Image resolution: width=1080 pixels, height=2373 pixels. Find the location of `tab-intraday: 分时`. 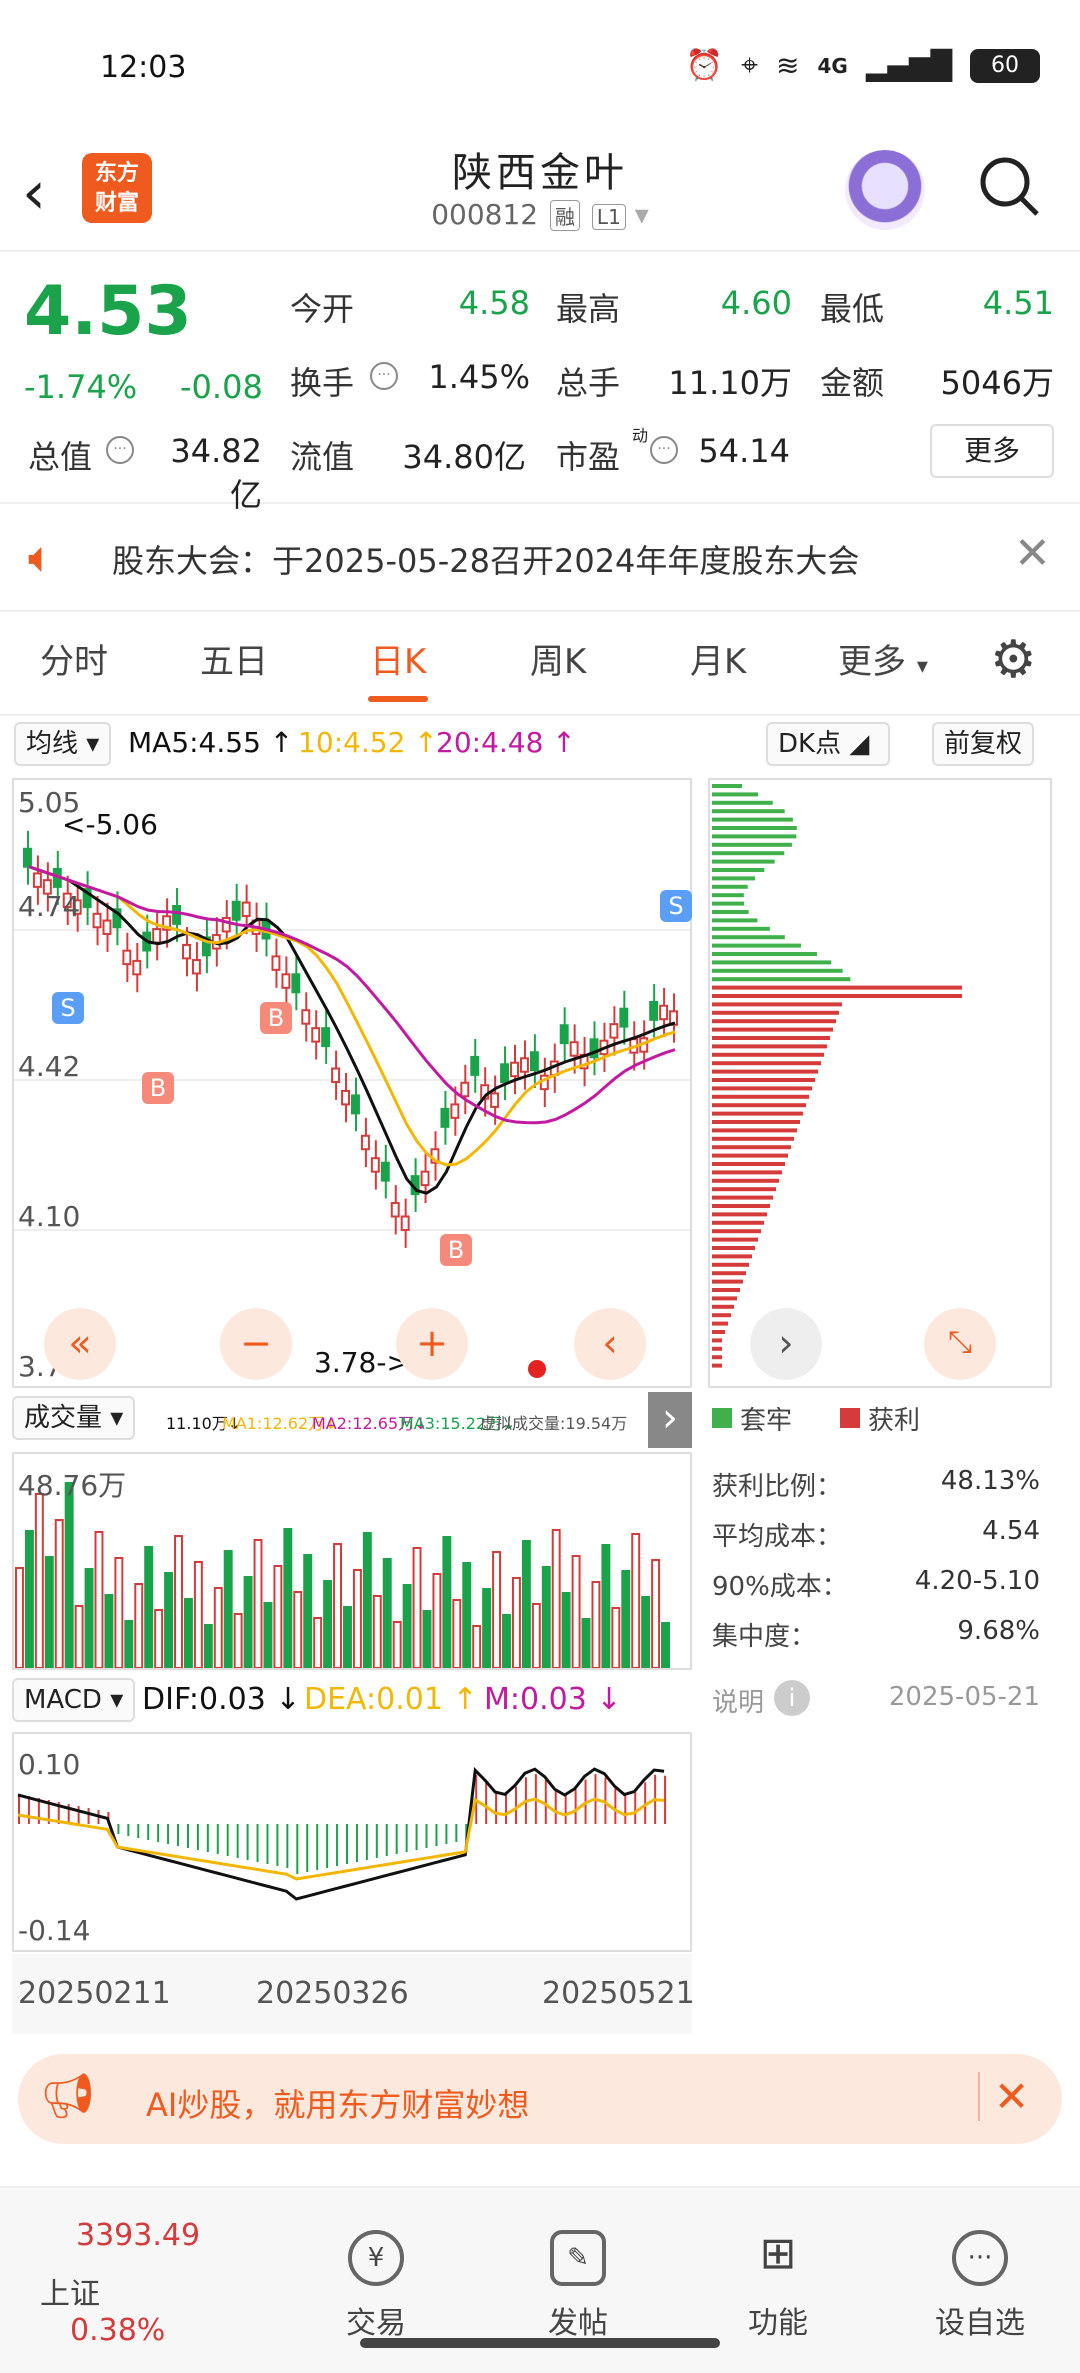

tab-intraday: 分时 is located at coordinates (74, 662).